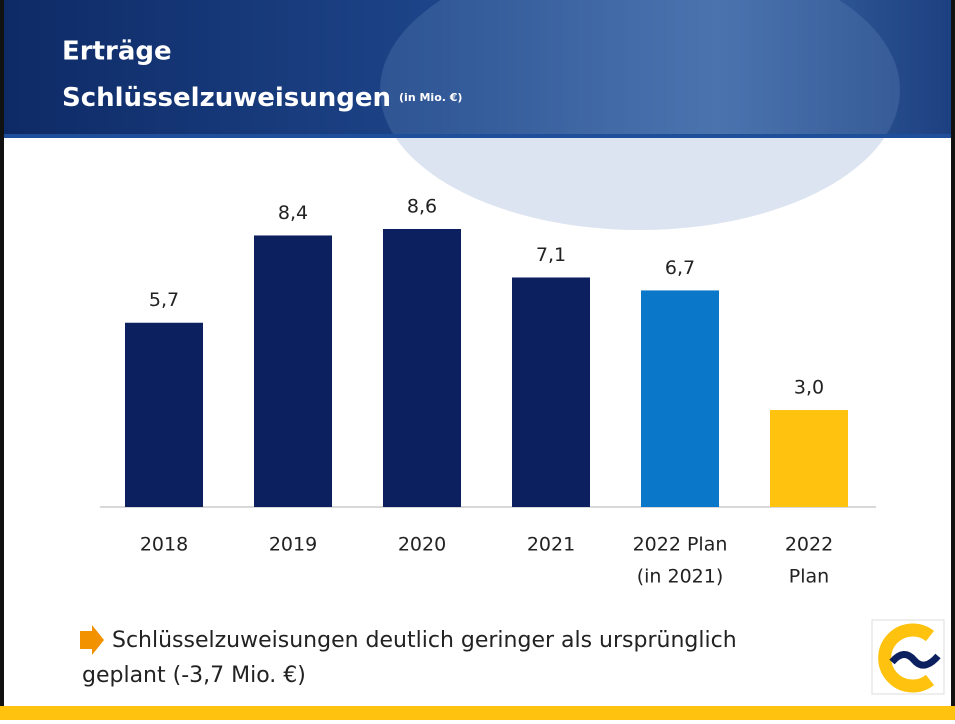 The width and height of the screenshot is (955, 724). What do you see at coordinates (422, 207) in the screenshot?
I see `value-label: 8,6` at bounding box center [422, 207].